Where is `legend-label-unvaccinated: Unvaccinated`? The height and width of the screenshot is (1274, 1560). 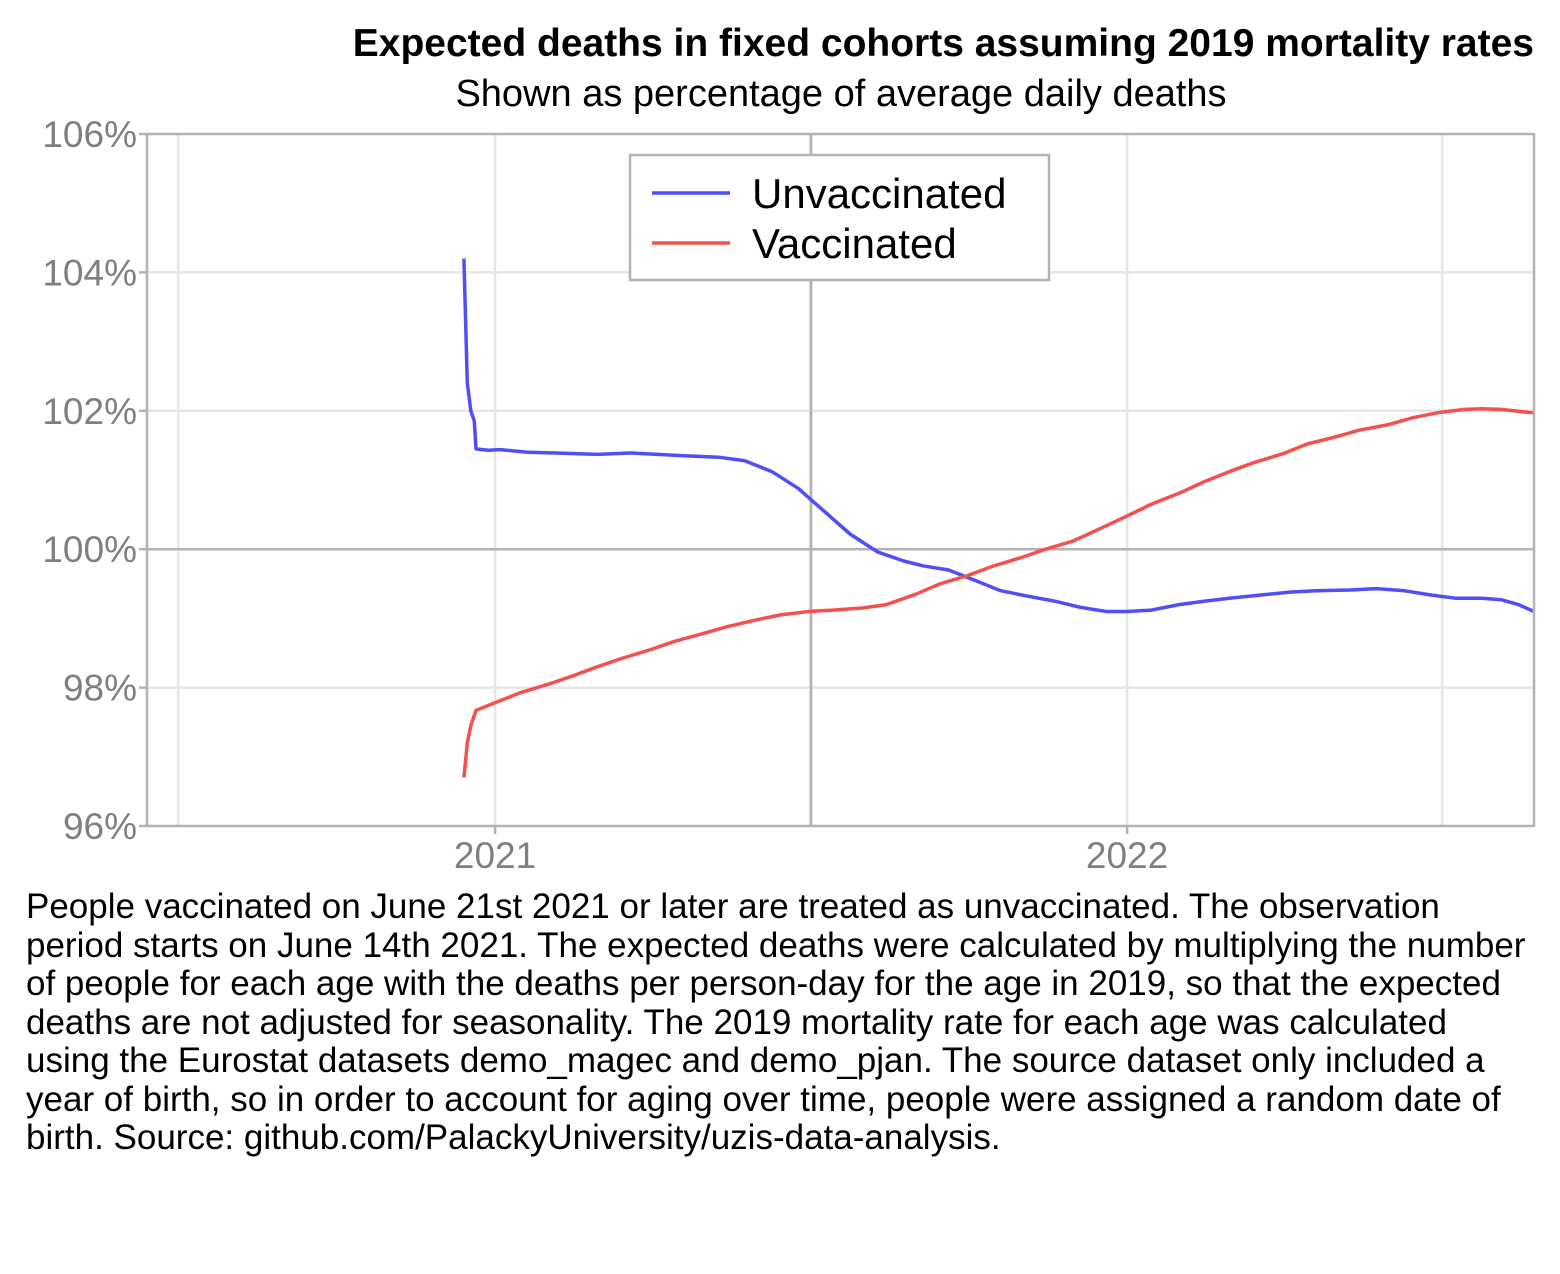
legend-label-unvaccinated: Unvaccinated is located at coordinates (879, 193).